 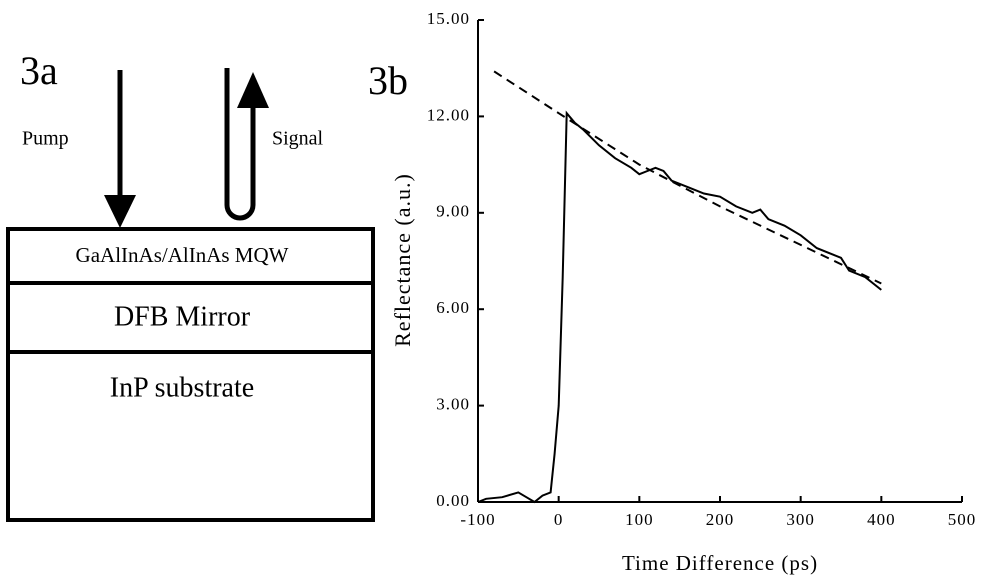 I want to click on x-tick-label: 400, so click(x=881, y=519).